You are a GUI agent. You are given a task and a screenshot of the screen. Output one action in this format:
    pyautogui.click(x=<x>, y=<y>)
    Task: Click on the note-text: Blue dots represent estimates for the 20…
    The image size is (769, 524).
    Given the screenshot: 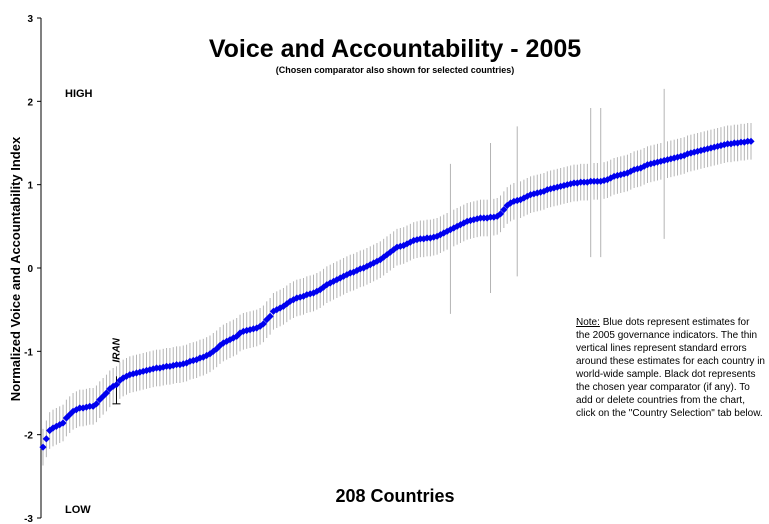 What is the action you would take?
    pyautogui.click(x=670, y=368)
    